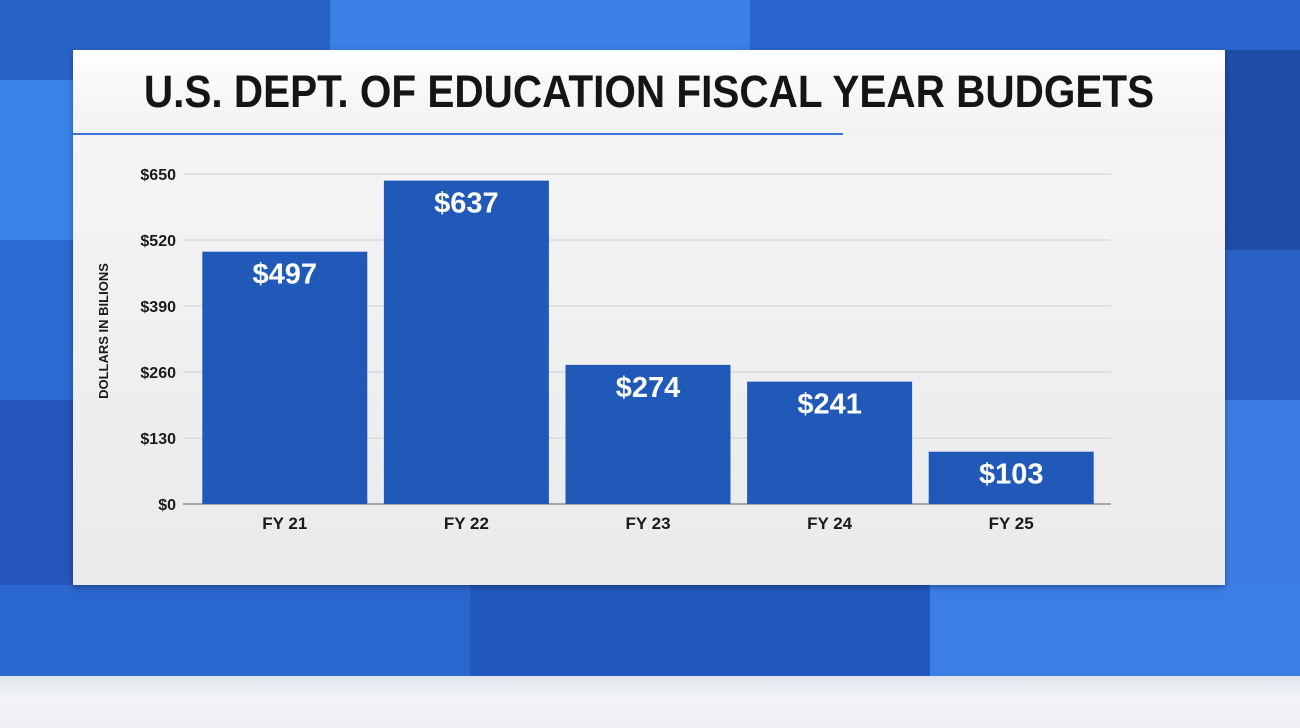 Image resolution: width=1300 pixels, height=728 pixels. Describe the element at coordinates (648, 388) in the screenshot. I see `data-label: $274` at that location.